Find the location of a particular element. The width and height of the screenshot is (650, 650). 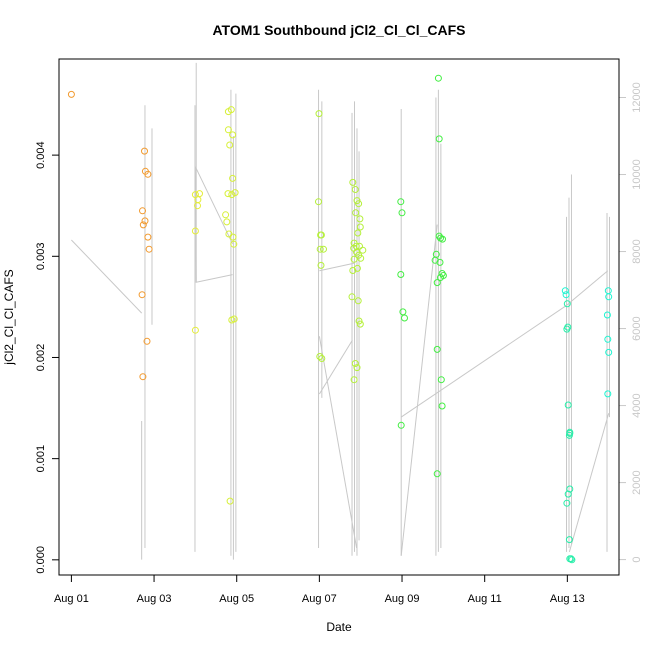

right-tick-label: 8000 is located at coordinates (637, 251).